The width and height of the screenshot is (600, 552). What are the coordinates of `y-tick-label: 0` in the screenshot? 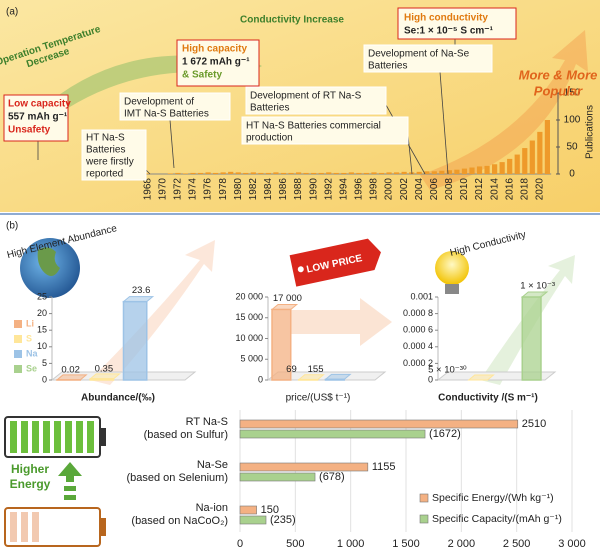 It's located at (44, 379).